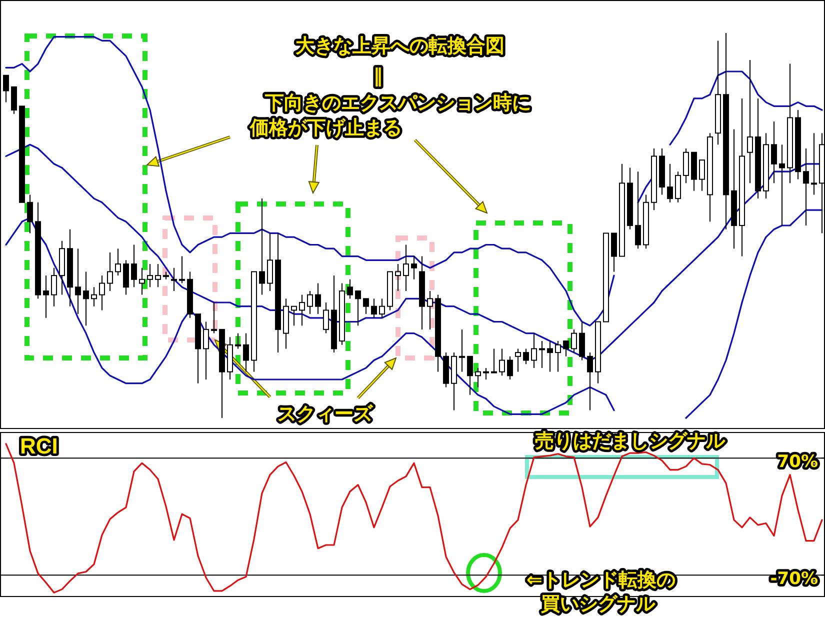 The width and height of the screenshot is (825, 622). What do you see at coordinates (39, 446) in the screenshot?
I see `chart-title: RCI` at bounding box center [39, 446].